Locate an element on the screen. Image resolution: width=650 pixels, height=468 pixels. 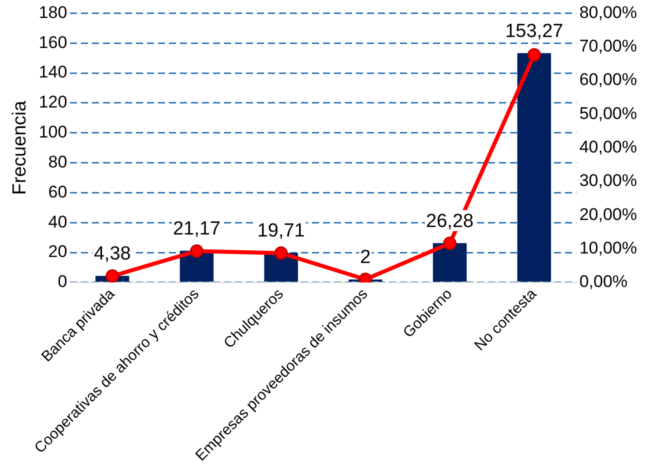
y-tick-label: 60 is located at coordinates (58, 192).